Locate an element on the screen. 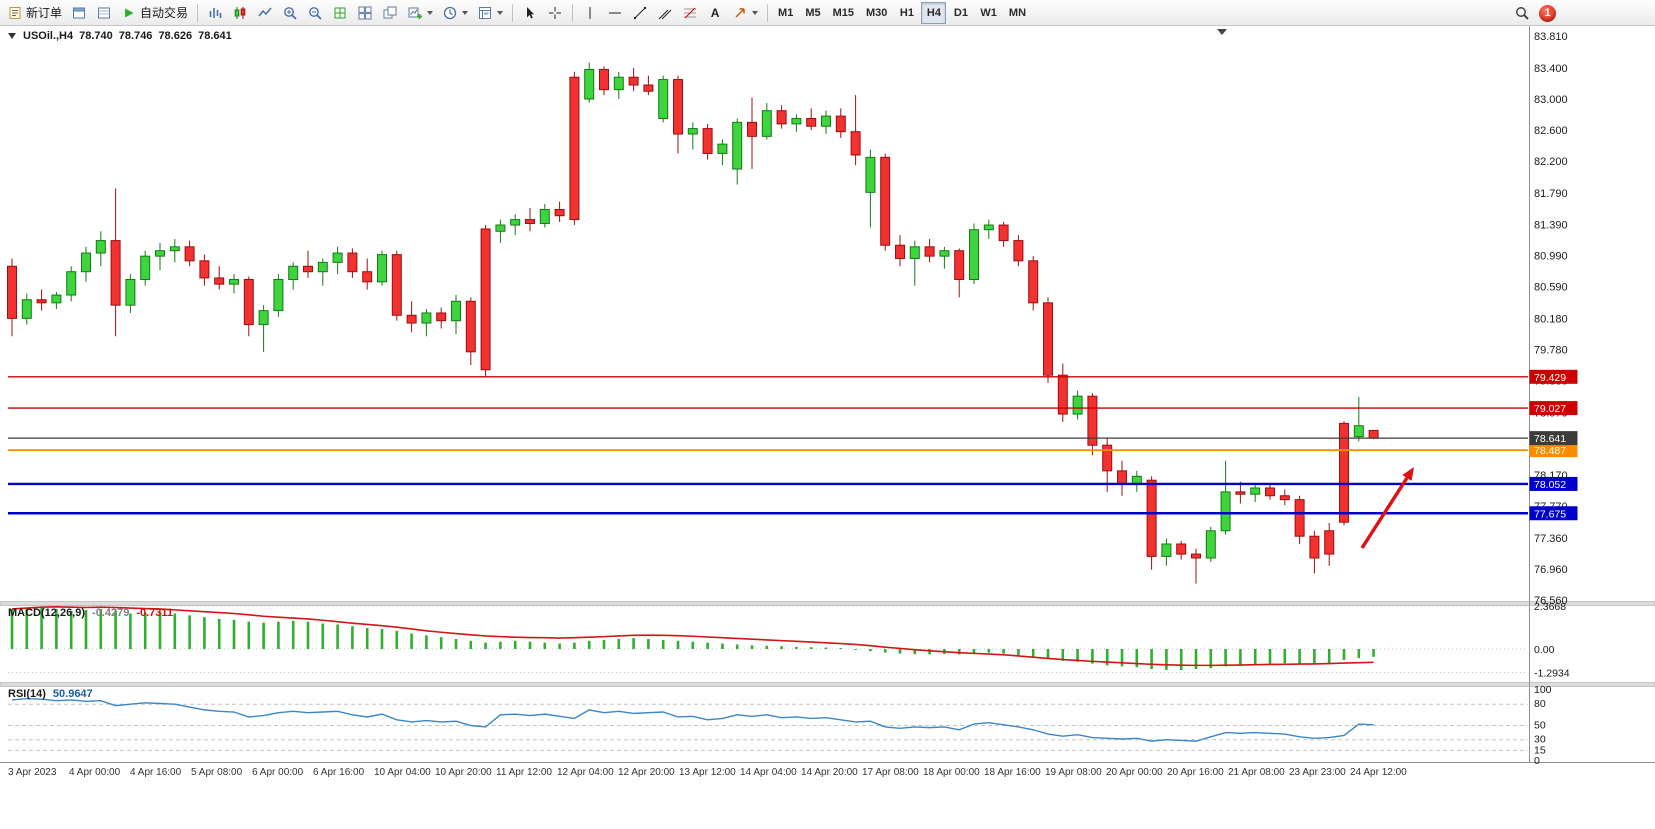 This screenshot has height=829, width=1655. text-tool-button: A is located at coordinates (715, 13).